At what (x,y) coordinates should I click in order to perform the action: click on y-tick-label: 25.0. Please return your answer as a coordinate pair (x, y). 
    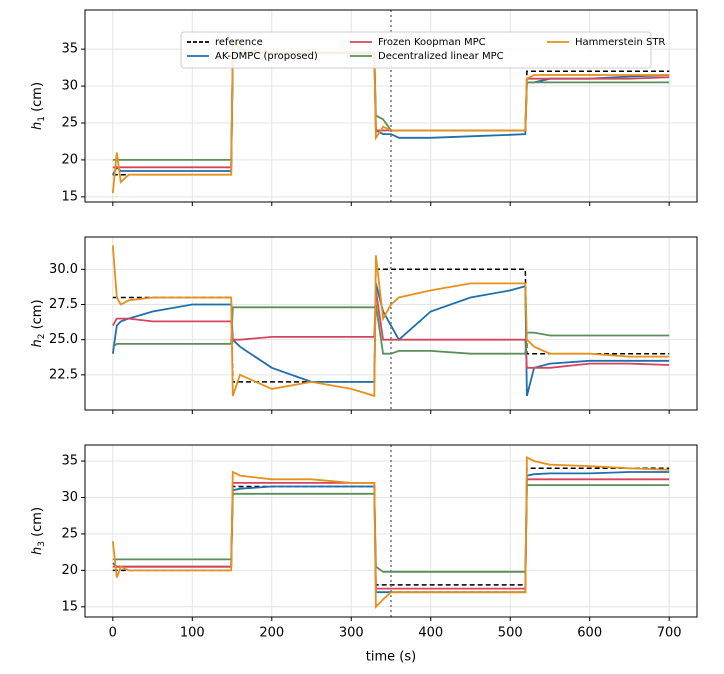
    Looking at the image, I should click on (63, 339).